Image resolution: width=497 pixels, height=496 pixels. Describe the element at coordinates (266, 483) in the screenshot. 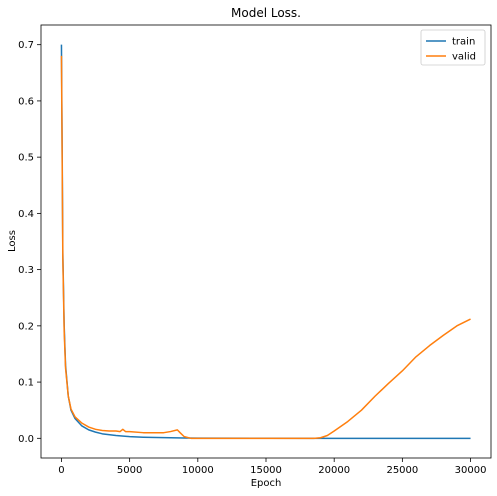

I see `x-axis-label: Epoch` at that location.